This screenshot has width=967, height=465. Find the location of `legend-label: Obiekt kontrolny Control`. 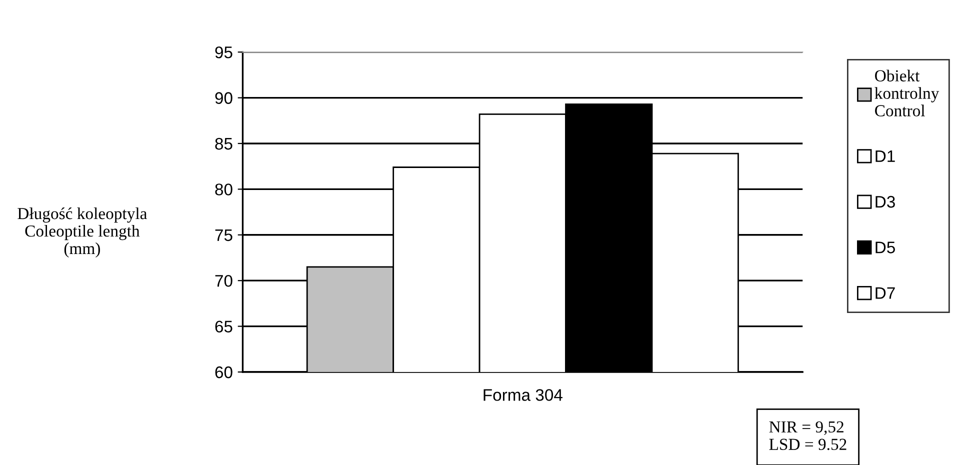

legend-label: Obiekt kontrolny Control is located at coordinates (907, 93).